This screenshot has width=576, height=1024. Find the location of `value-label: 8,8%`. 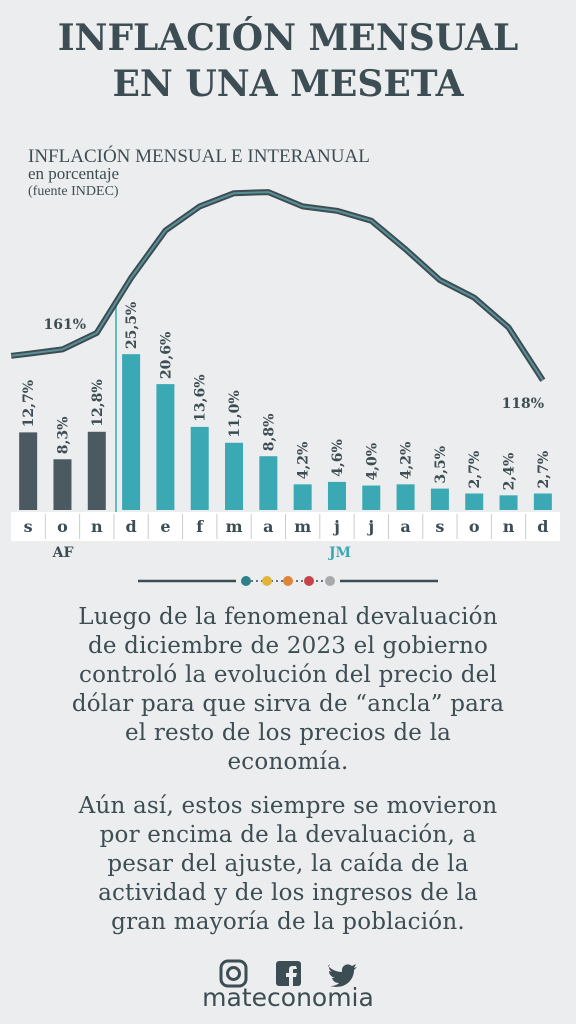

value-label: 8,8% is located at coordinates (269, 433).